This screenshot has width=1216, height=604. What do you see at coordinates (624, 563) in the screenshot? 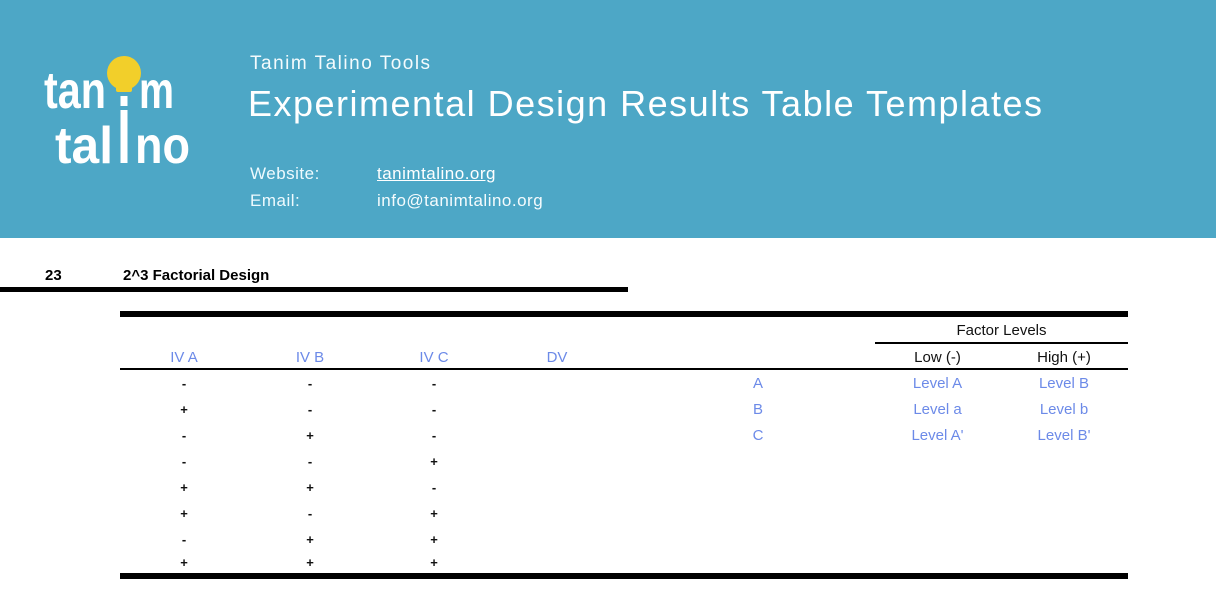
I see `table-row: + + +` at bounding box center [624, 563].